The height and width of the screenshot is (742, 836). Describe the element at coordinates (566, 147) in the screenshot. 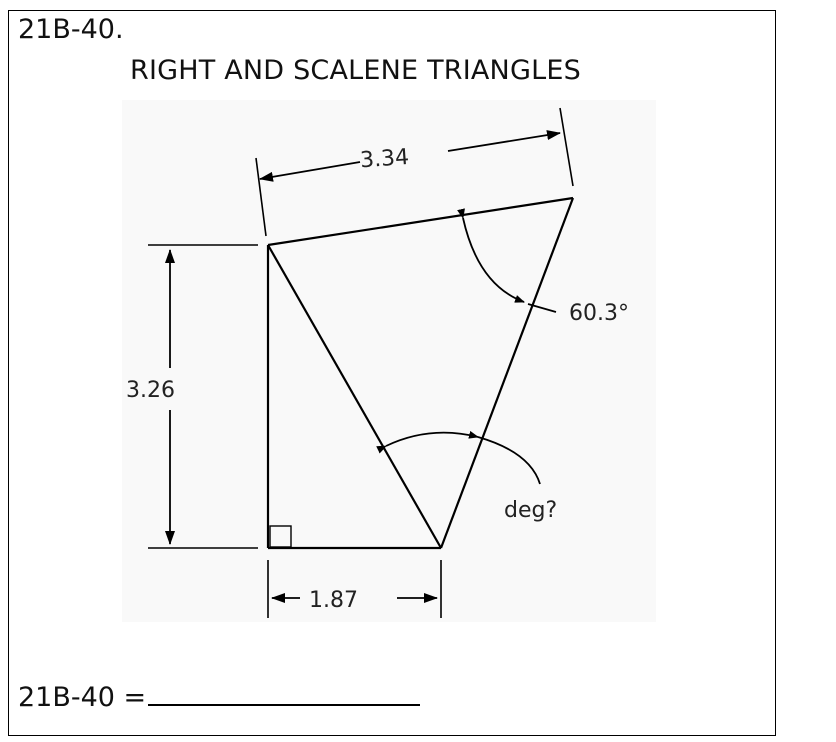

I see `extension-line-top-end` at that location.